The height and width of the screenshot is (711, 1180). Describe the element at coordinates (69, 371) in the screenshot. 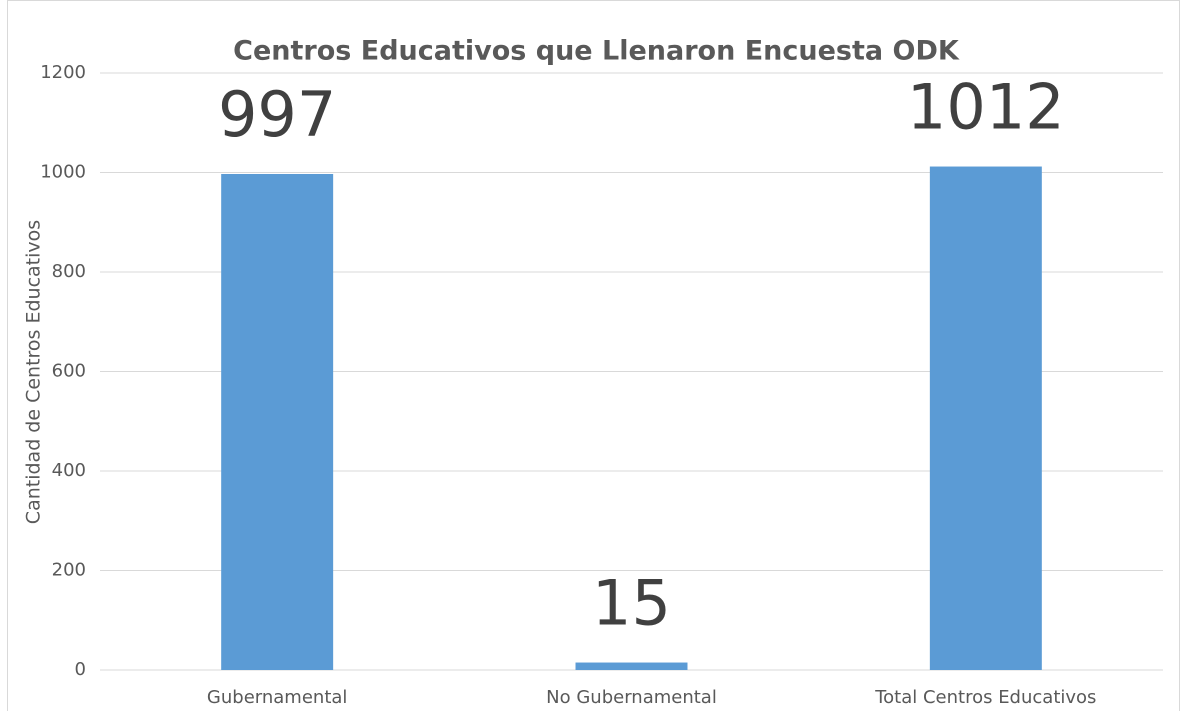

I see `y-tick-label: 600` at that location.